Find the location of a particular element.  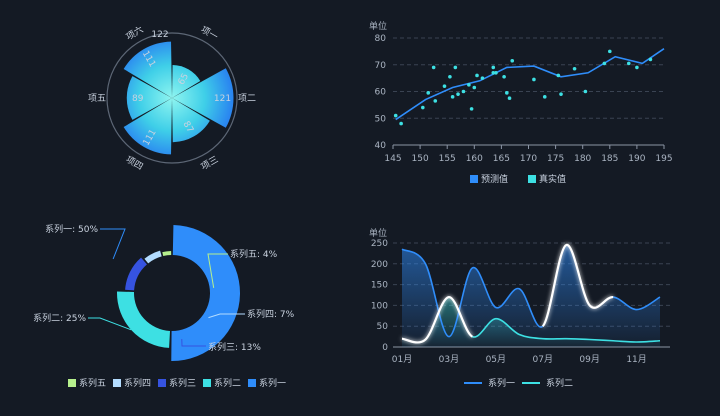

y-tick-label: 0 is located at coordinates (385, 348).